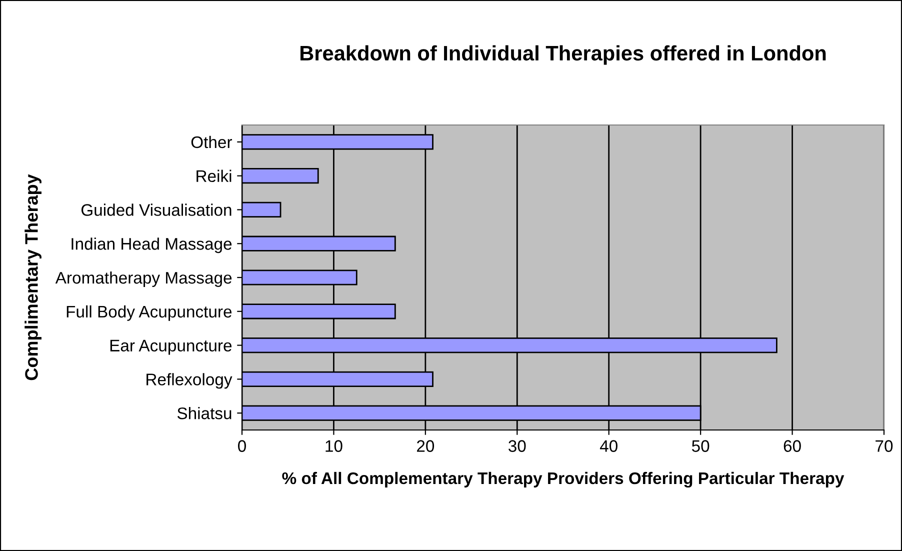 This screenshot has height=551, width=902. I want to click on y-tick-label: Guided Visualisation, so click(156, 210).